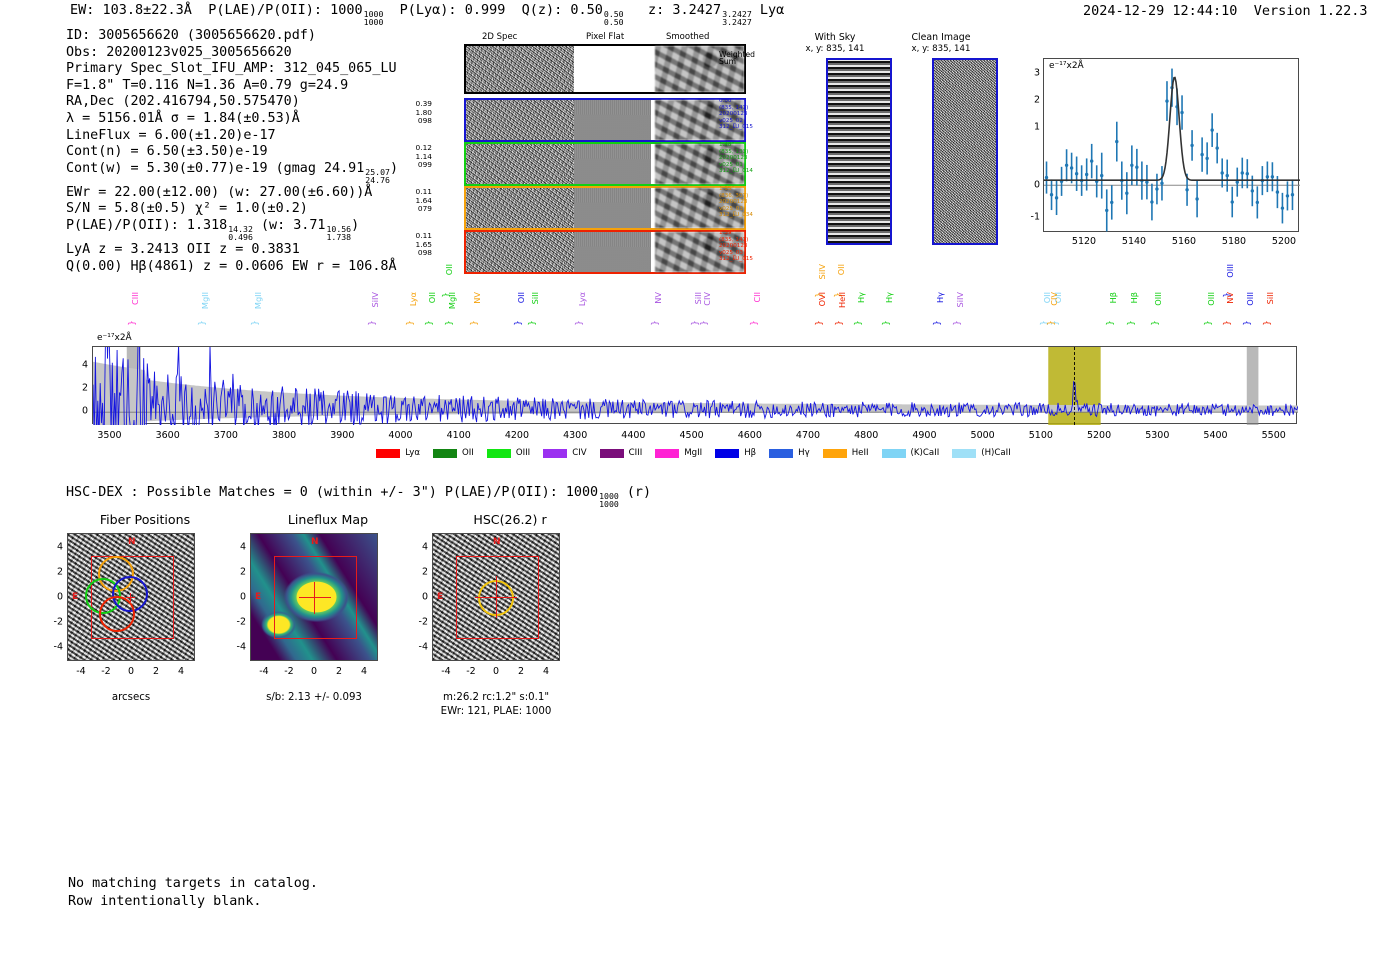 The height and width of the screenshot is (953, 1400). What do you see at coordinates (373, 22) in the screenshot?
I see `plae-lo: 1000` at bounding box center [373, 22].